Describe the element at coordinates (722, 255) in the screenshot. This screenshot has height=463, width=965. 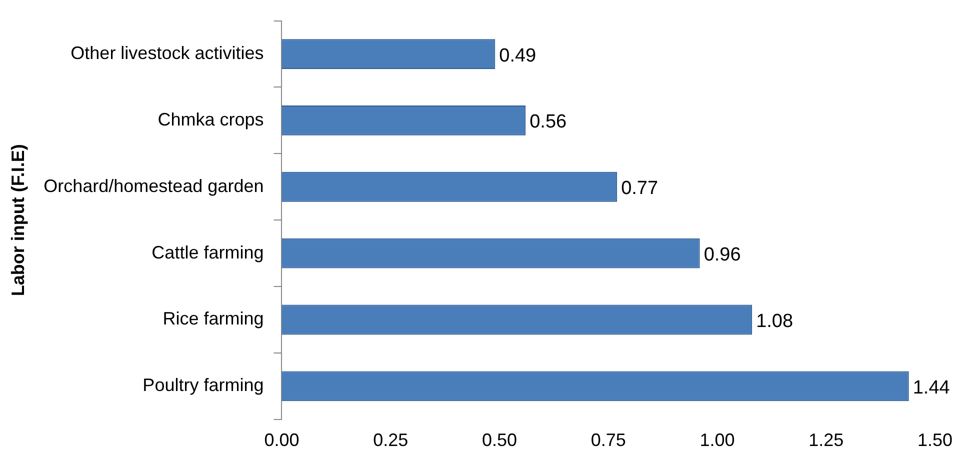
I see `data-label: 0.96` at that location.